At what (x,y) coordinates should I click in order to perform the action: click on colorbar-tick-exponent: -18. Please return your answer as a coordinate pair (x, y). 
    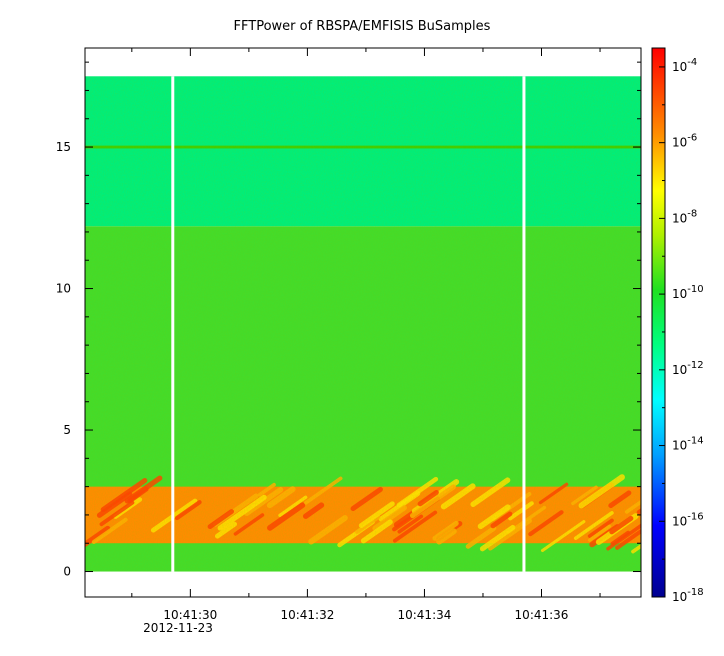
    Looking at the image, I should click on (695, 592).